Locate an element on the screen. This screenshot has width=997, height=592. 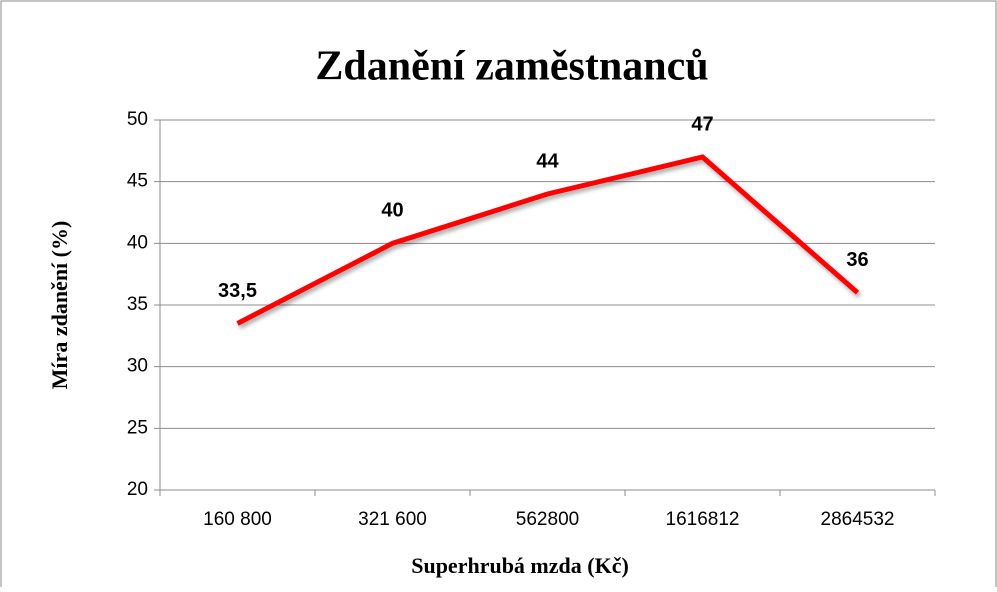
x-tick-label: 562800 is located at coordinates (547, 519).